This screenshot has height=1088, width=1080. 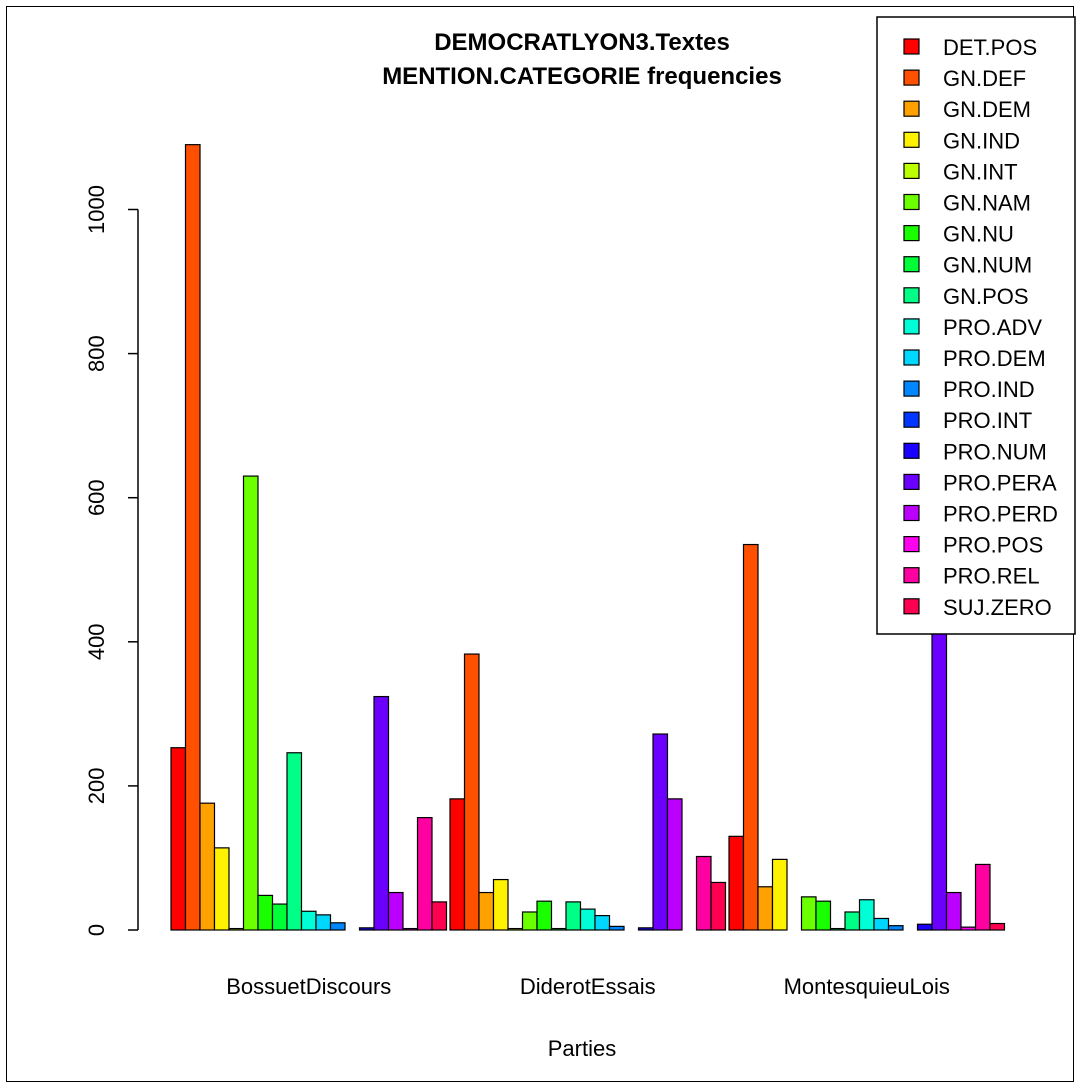 I want to click on bar-pro-rel-montesquieulois, so click(x=982, y=897).